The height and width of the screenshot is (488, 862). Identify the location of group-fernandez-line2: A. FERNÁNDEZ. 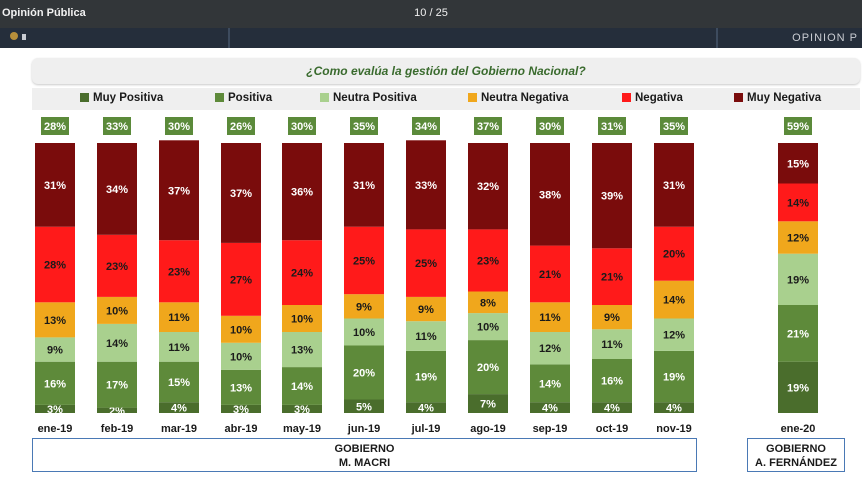
(796, 463).